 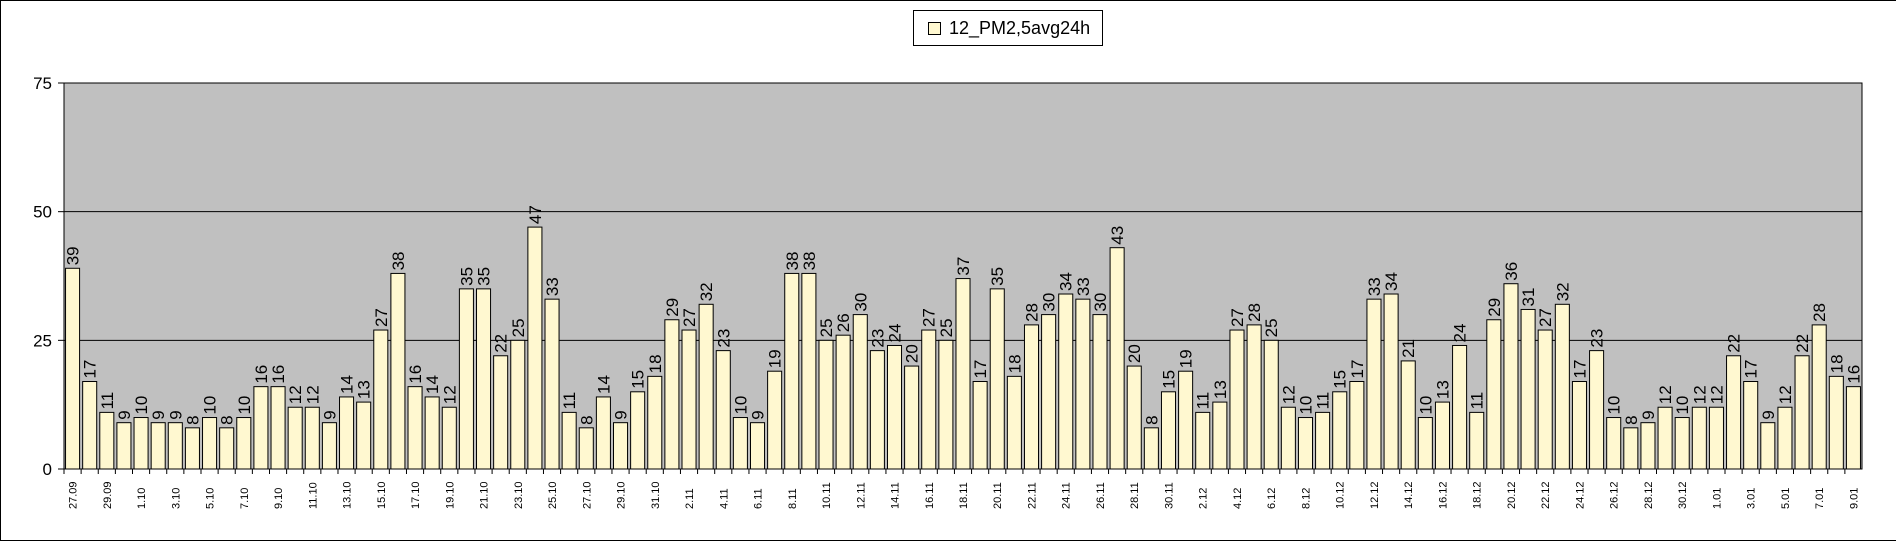 What do you see at coordinates (1066, 281) in the screenshot?
I see `data-label: 34` at bounding box center [1066, 281].